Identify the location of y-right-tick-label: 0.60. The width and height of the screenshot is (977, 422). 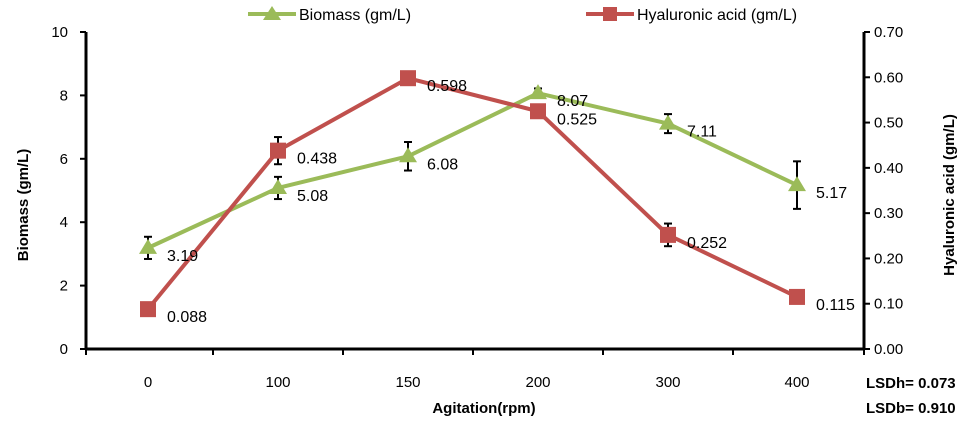
(888, 77).